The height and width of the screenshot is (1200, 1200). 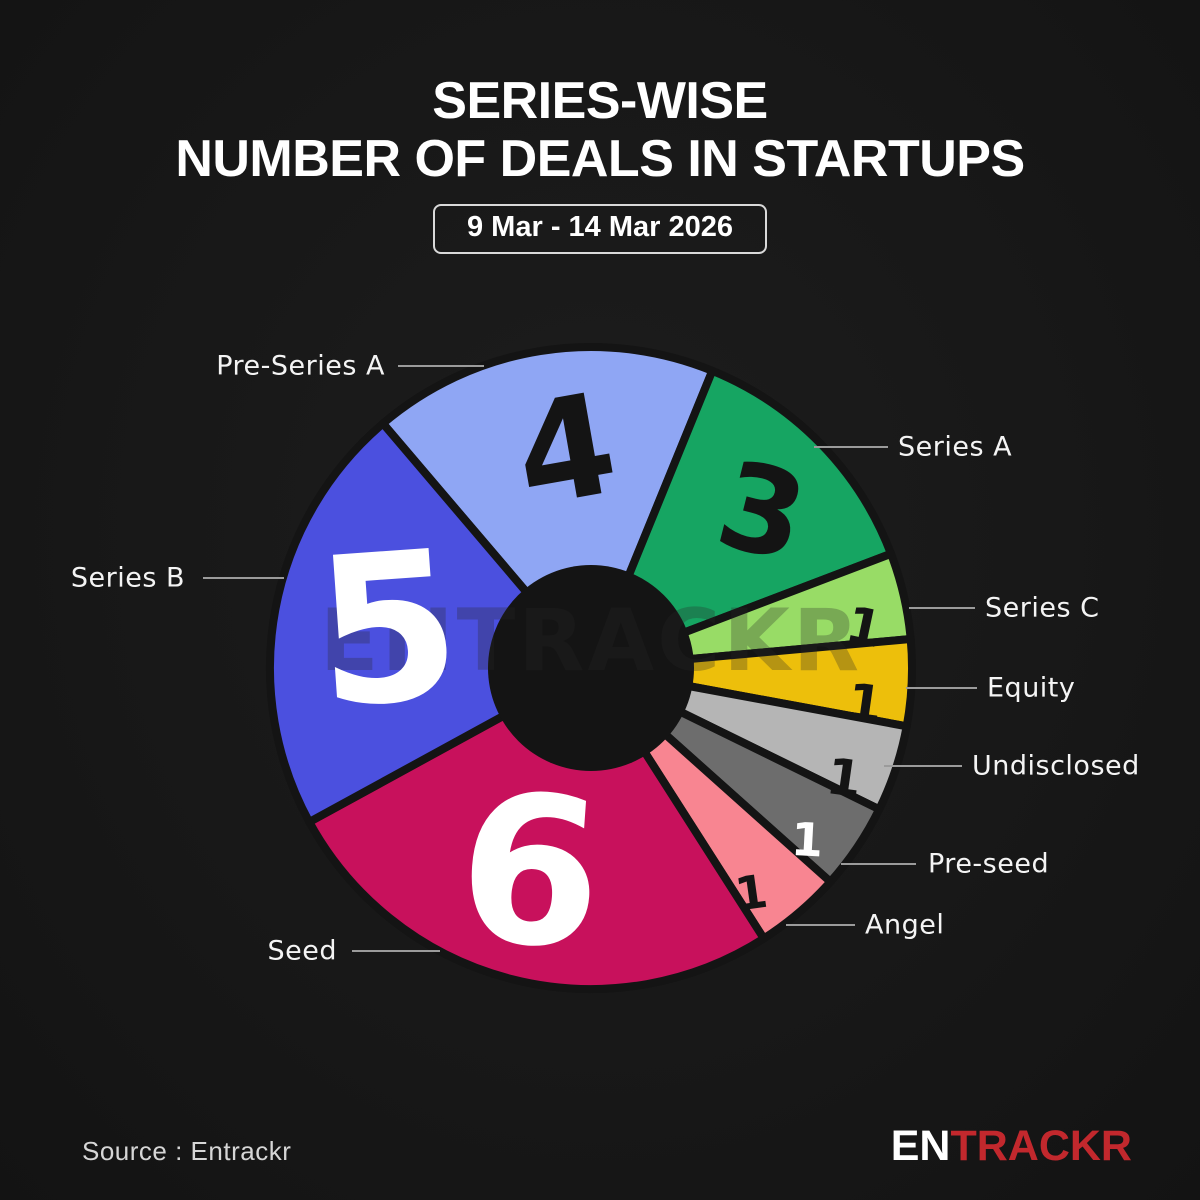 What do you see at coordinates (591, 668) in the screenshot?
I see `donut-hole` at bounding box center [591, 668].